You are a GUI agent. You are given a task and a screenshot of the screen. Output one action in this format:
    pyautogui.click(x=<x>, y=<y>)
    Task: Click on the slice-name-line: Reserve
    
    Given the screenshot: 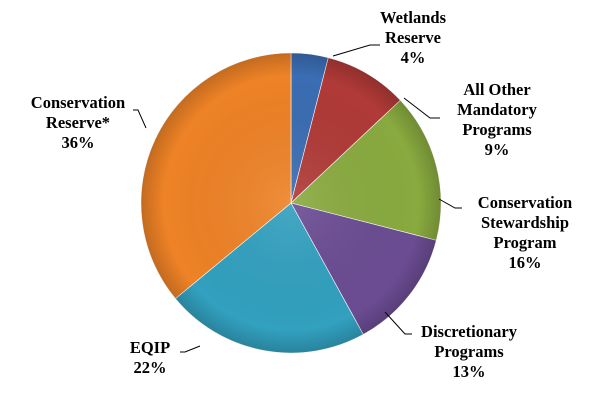 What is the action you would take?
    pyautogui.click(x=413, y=37)
    